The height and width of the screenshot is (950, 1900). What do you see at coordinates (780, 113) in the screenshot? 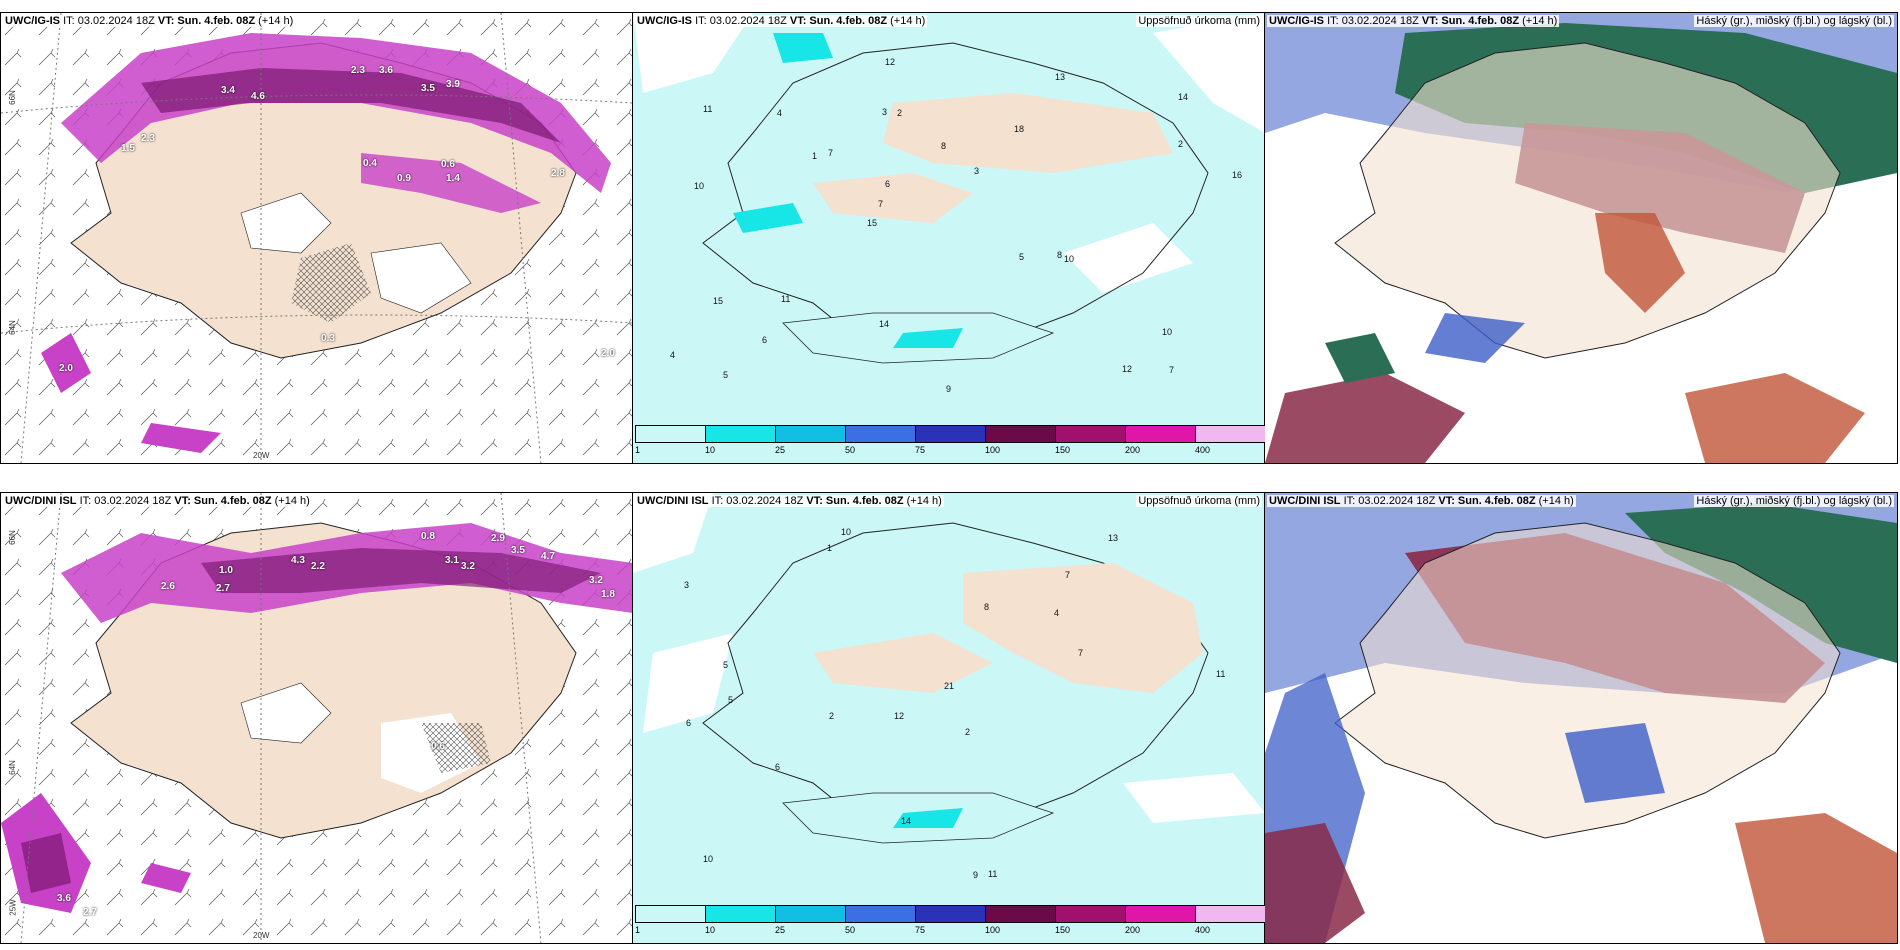
I see `precip-value: 4` at bounding box center [780, 113].